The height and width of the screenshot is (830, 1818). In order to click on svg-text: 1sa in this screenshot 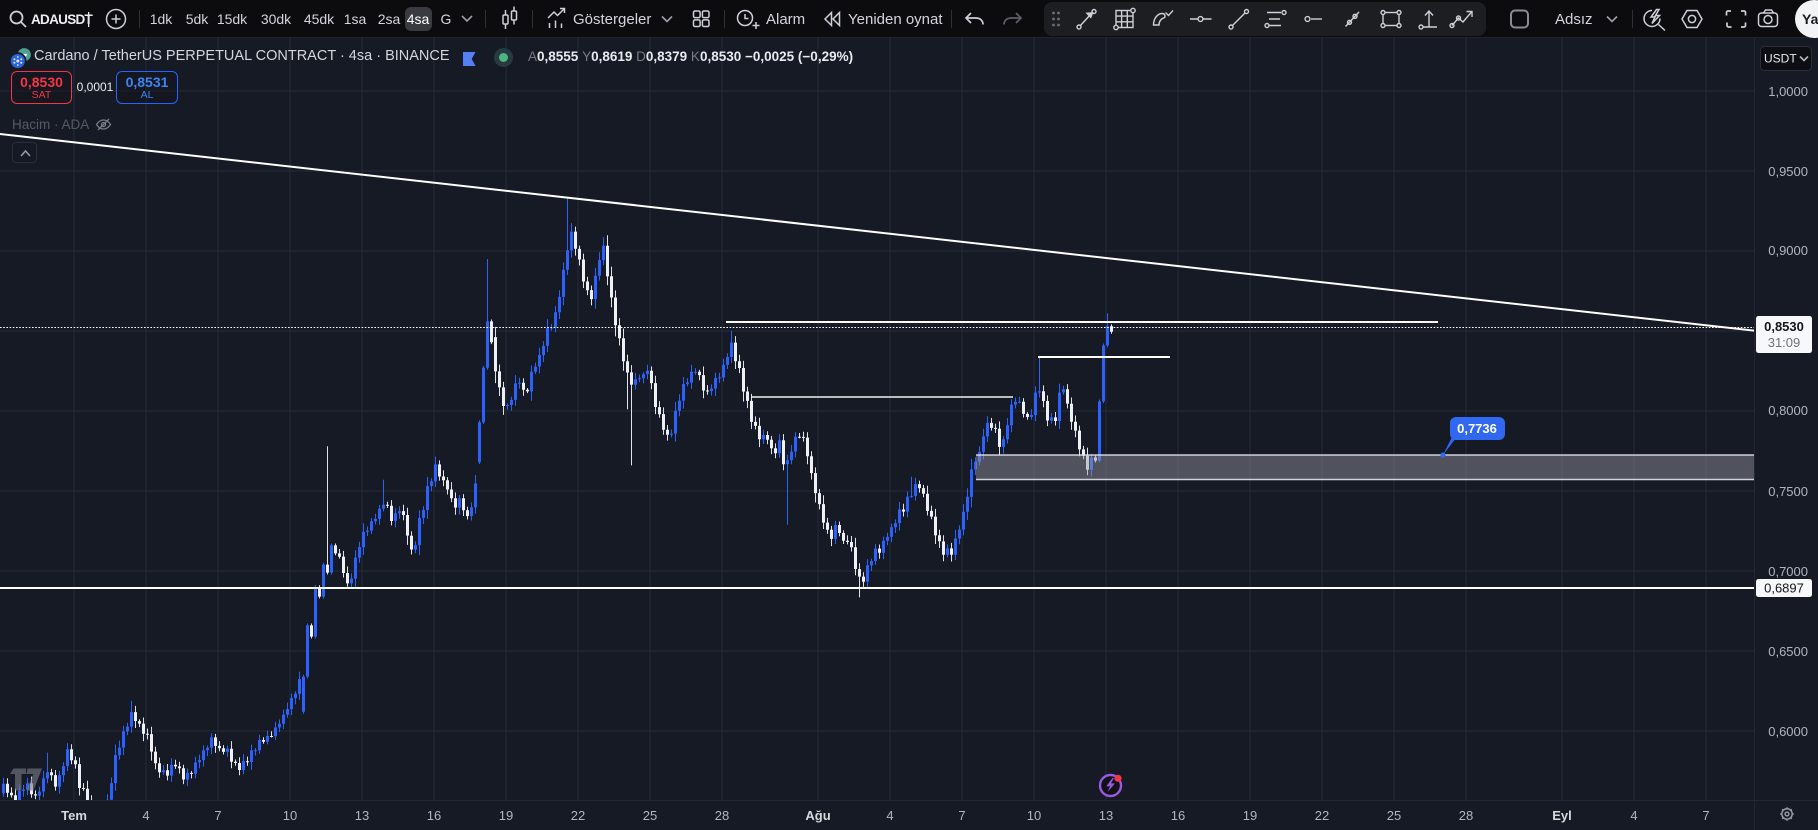, I will do `click(355, 19)`.